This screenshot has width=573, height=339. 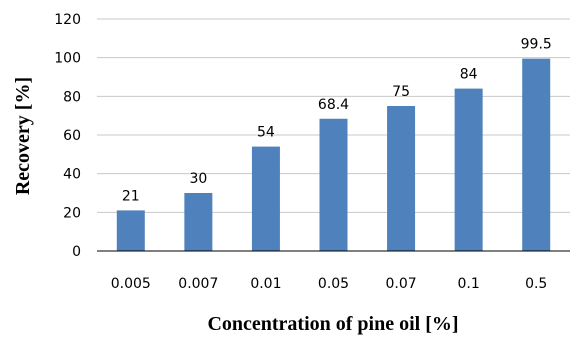 I want to click on bar-0.5, so click(x=536, y=155).